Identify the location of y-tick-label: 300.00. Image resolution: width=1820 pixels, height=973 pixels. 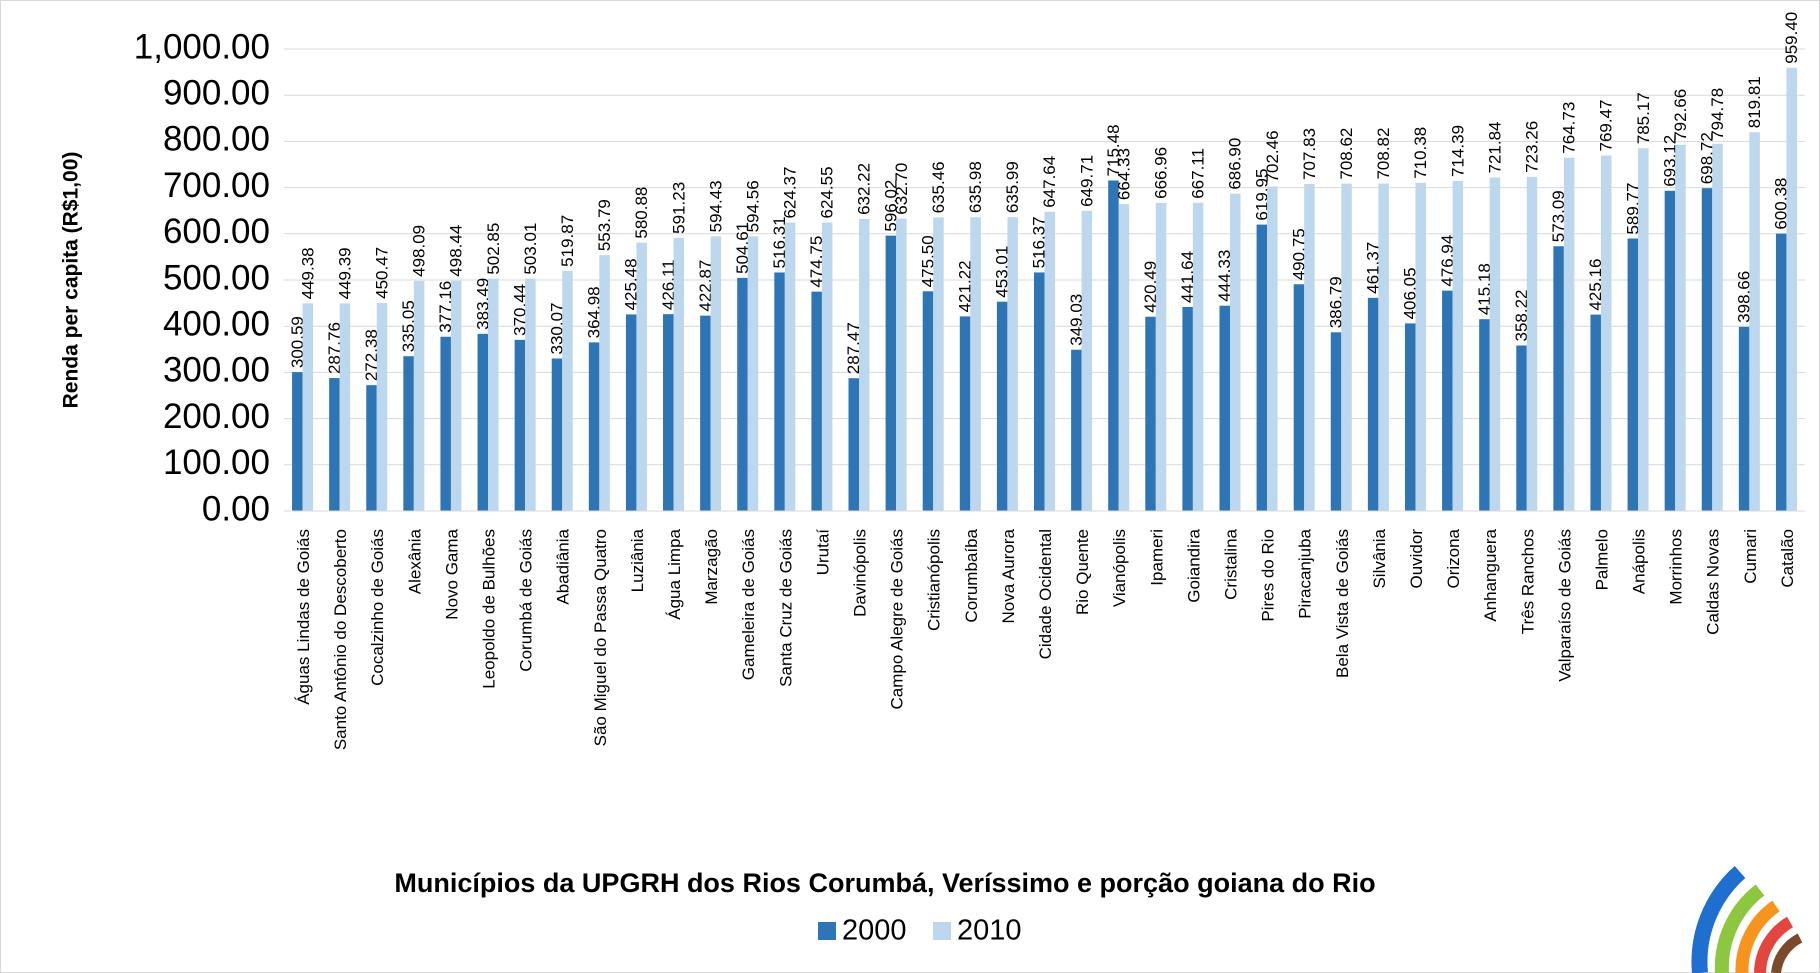
(216, 370).